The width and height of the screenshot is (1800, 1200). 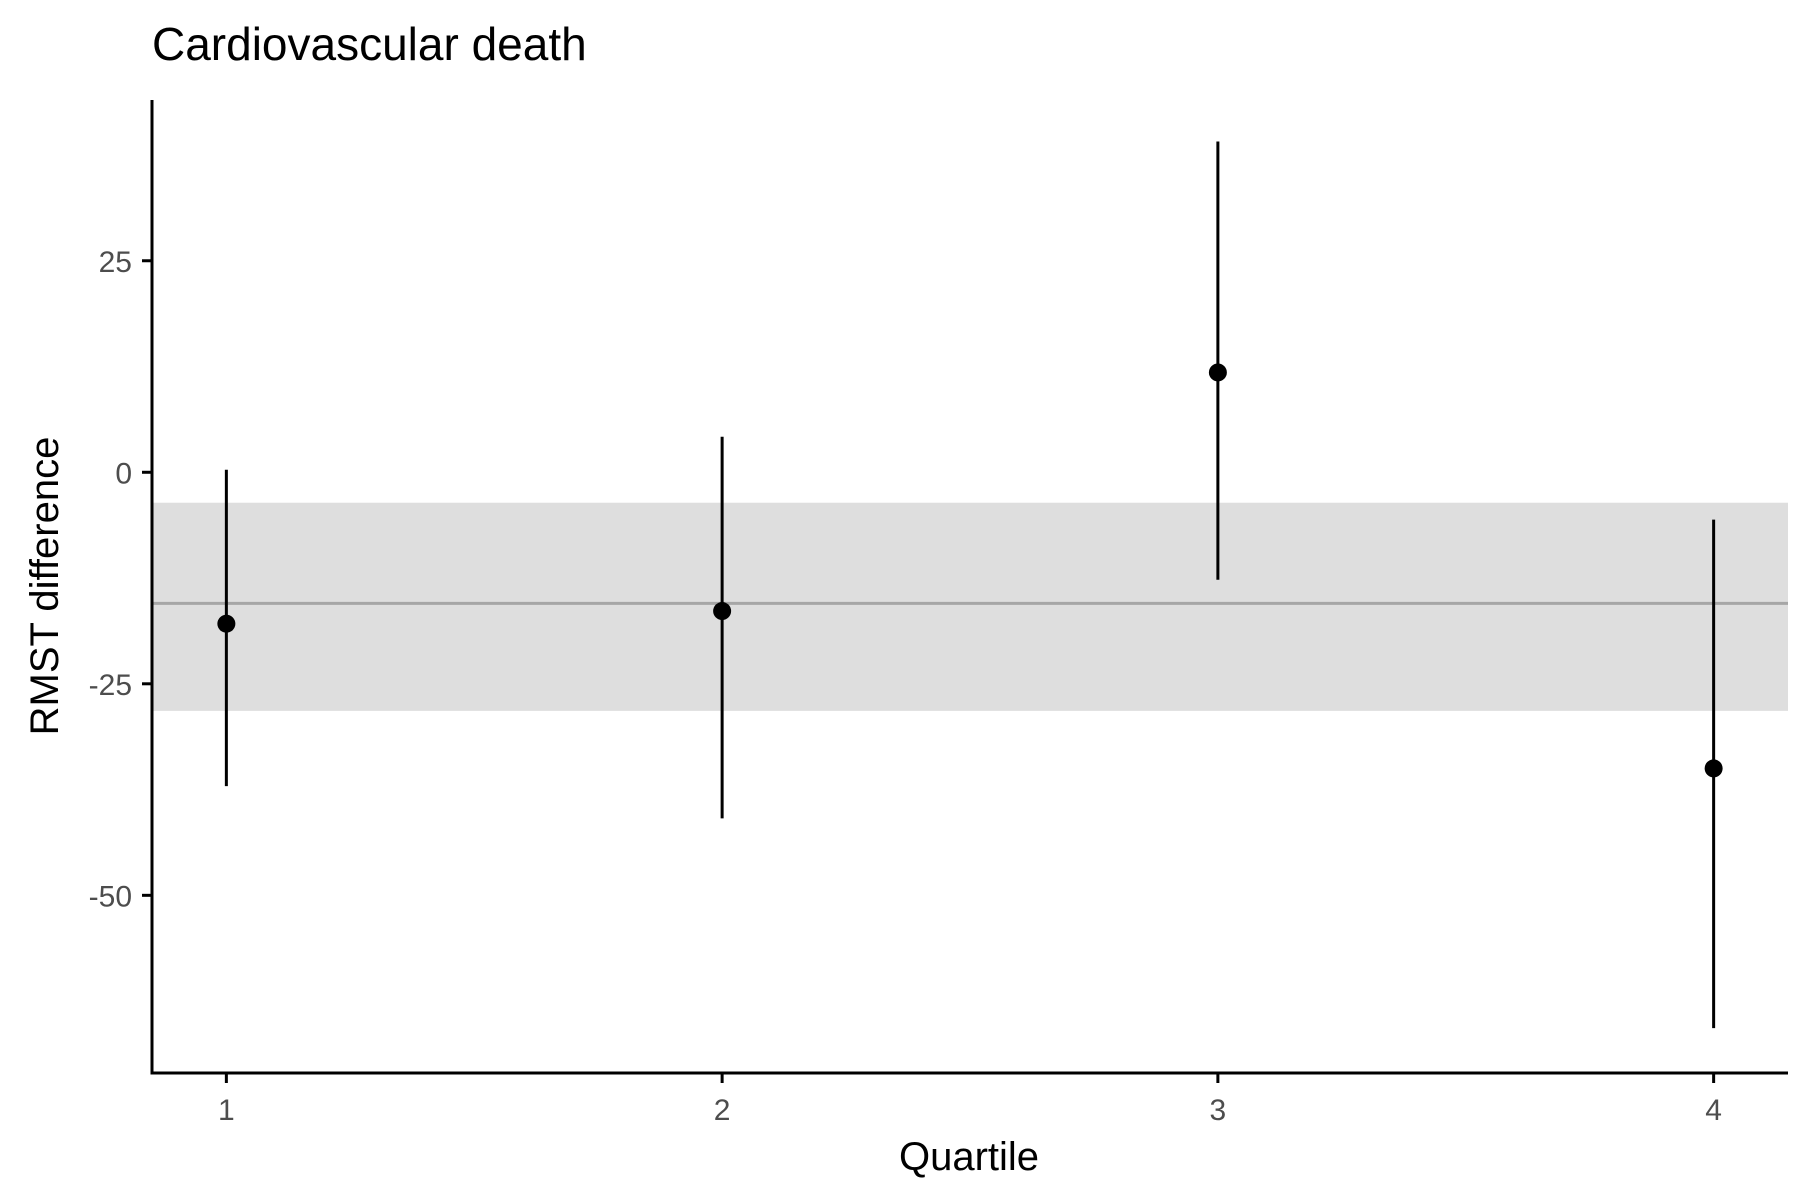 What do you see at coordinates (123, 473) in the screenshot?
I see `y-tick-label: 0` at bounding box center [123, 473].